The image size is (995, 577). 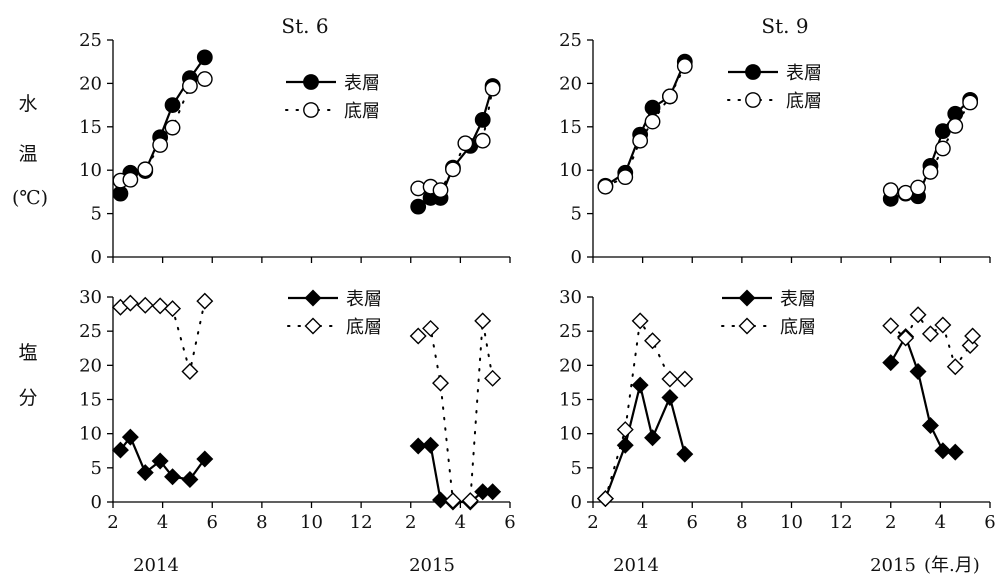 What do you see at coordinates (432, 565) in the screenshot?
I see `year-label-2015: 2015` at bounding box center [432, 565].